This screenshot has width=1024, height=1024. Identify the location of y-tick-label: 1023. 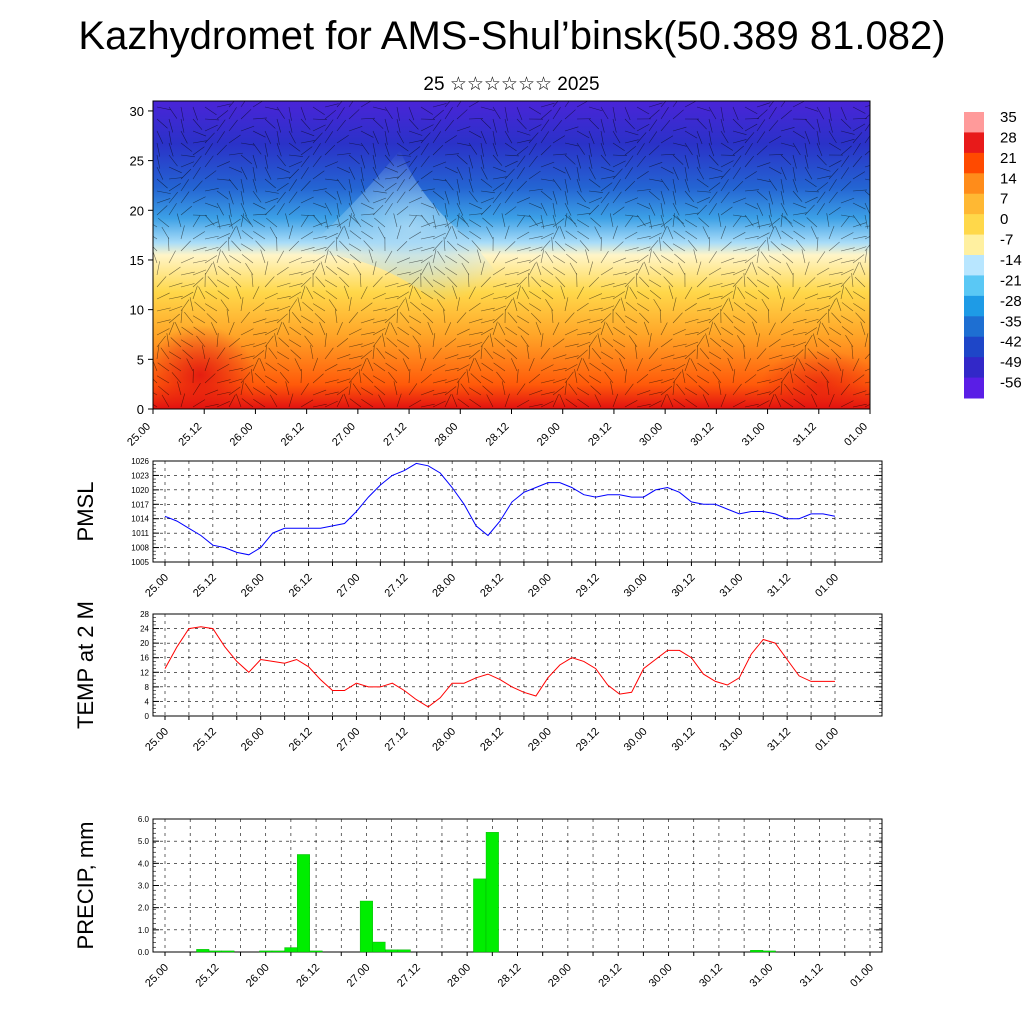
(140, 475).